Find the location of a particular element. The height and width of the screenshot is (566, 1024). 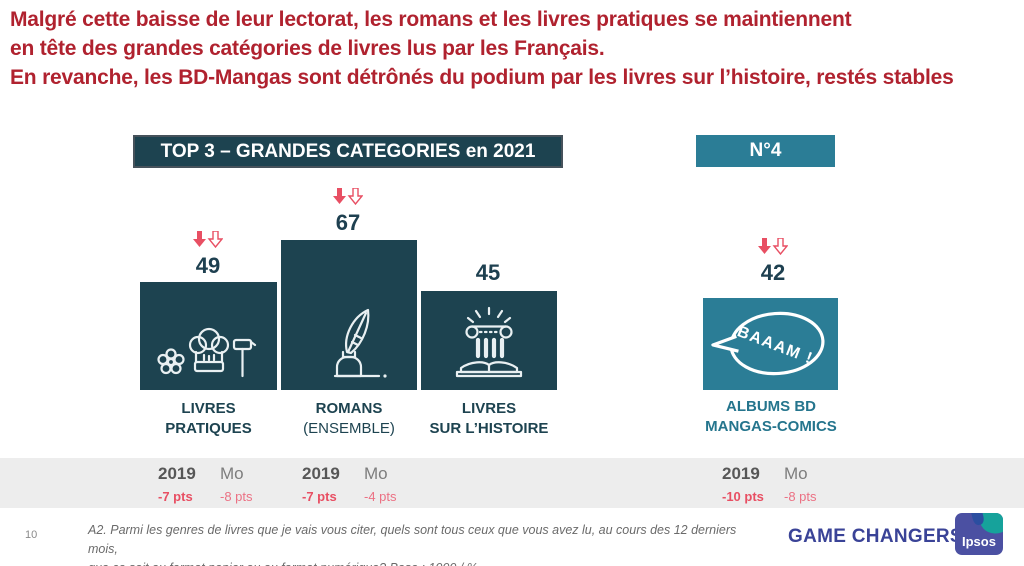

label-line: MANGAS-COMICS is located at coordinates (771, 426).